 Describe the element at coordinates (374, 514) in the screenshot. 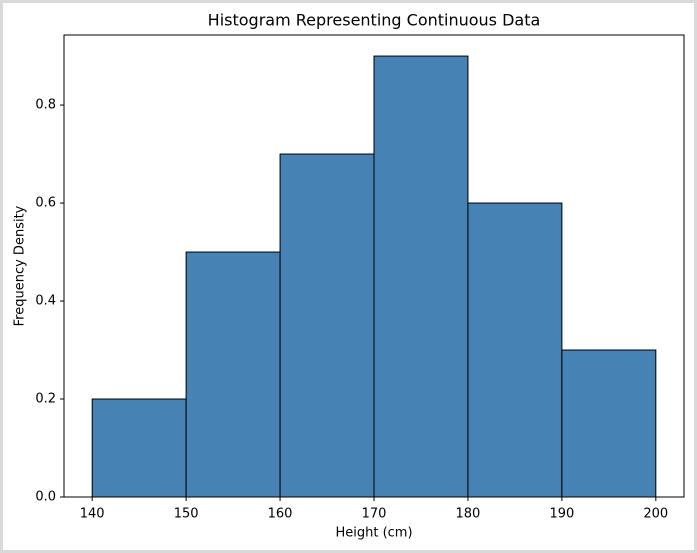

I see `x-tick-label: 170` at that location.